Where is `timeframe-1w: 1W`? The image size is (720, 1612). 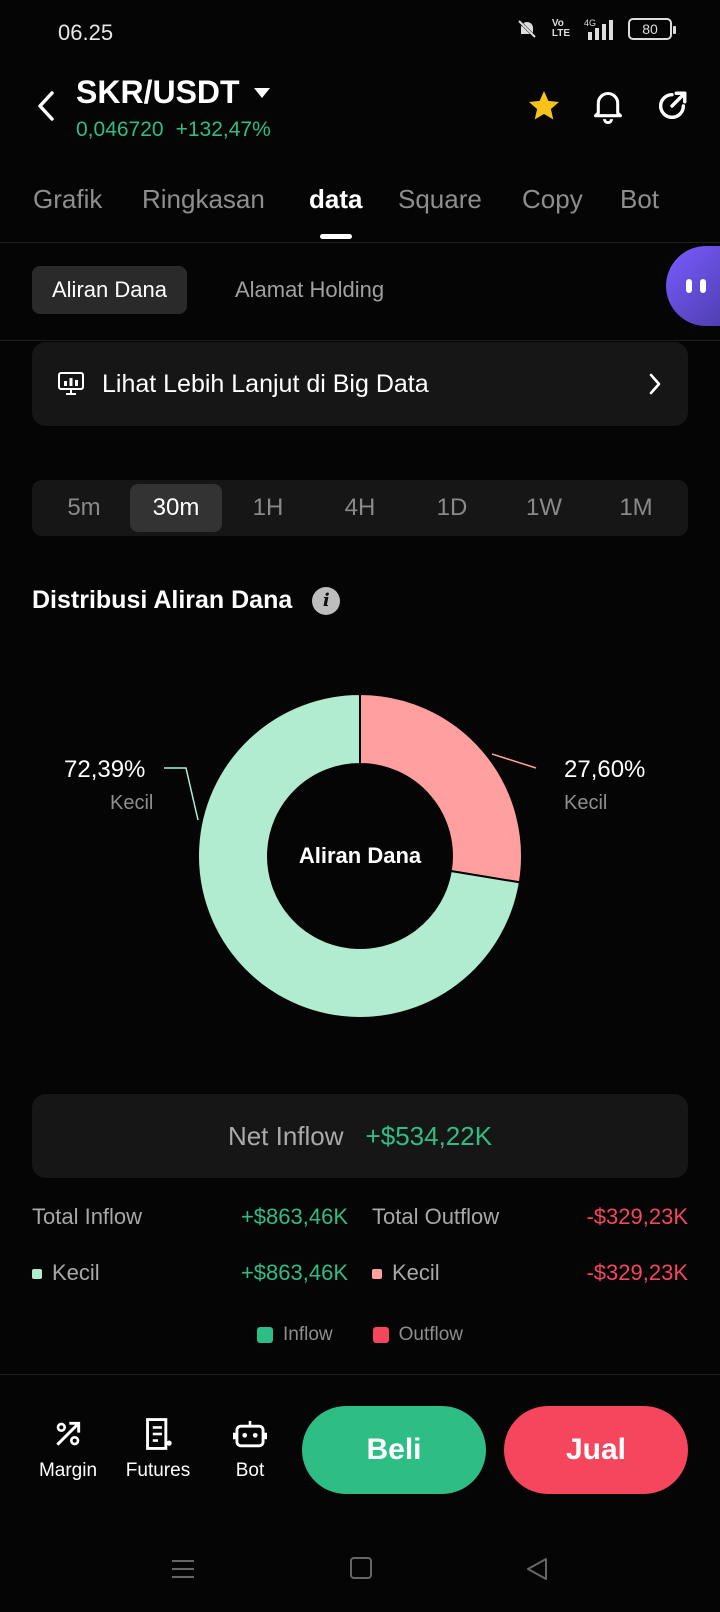
timeframe-1w: 1W is located at coordinates (544, 507).